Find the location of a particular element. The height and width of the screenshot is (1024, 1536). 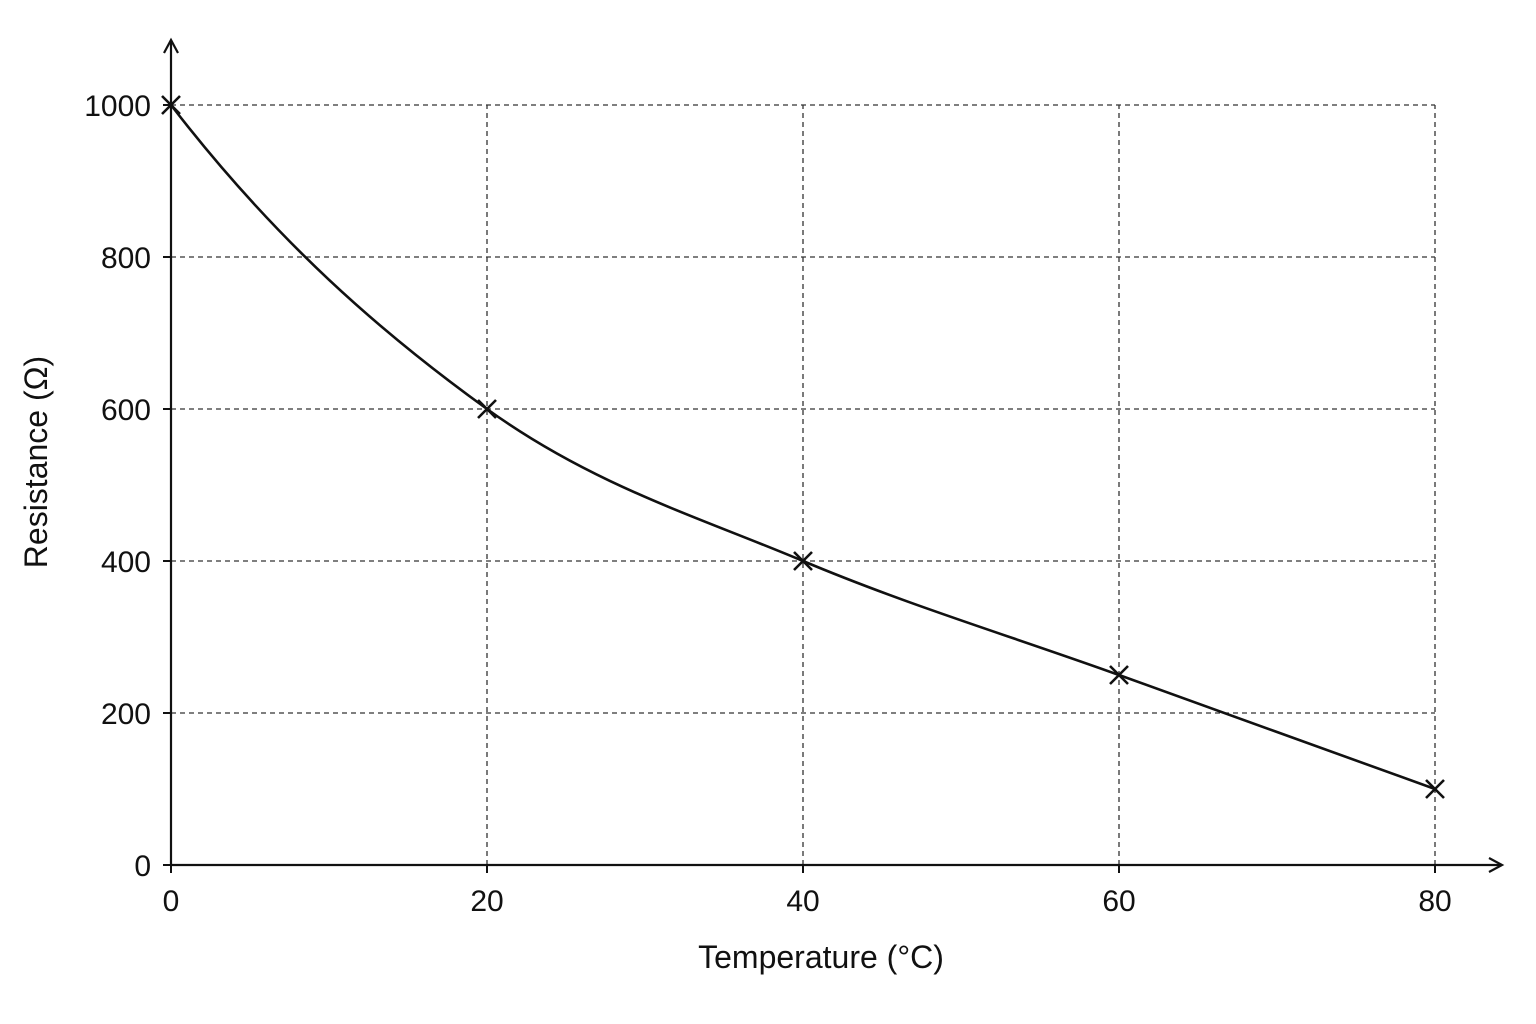

data-point-x60 is located at coordinates (1119, 675).